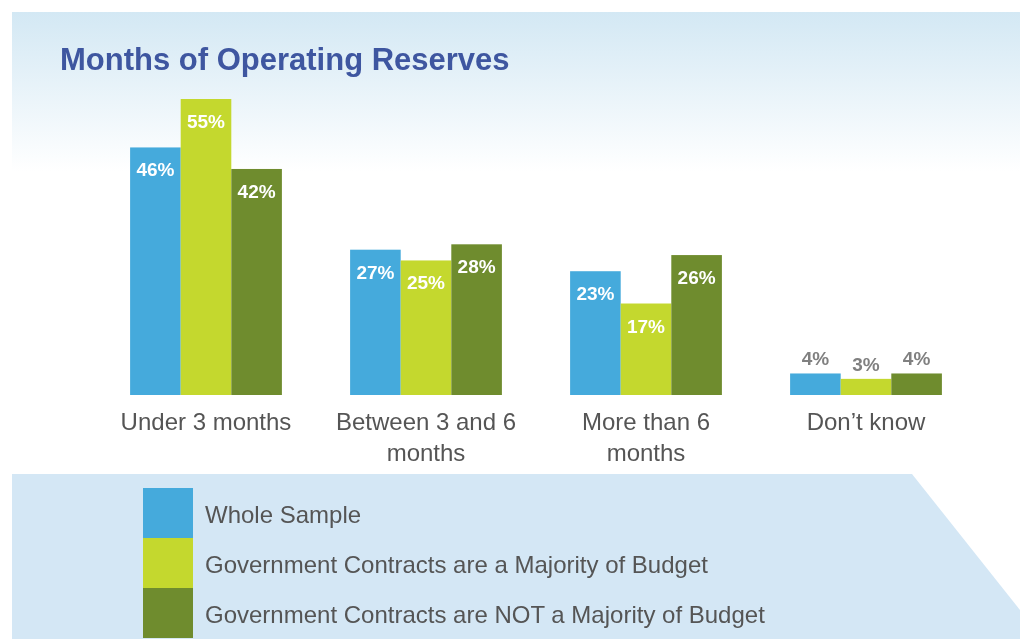 The width and height of the screenshot is (1020, 639). What do you see at coordinates (866, 364) in the screenshot?
I see `data-label: 3%` at bounding box center [866, 364].